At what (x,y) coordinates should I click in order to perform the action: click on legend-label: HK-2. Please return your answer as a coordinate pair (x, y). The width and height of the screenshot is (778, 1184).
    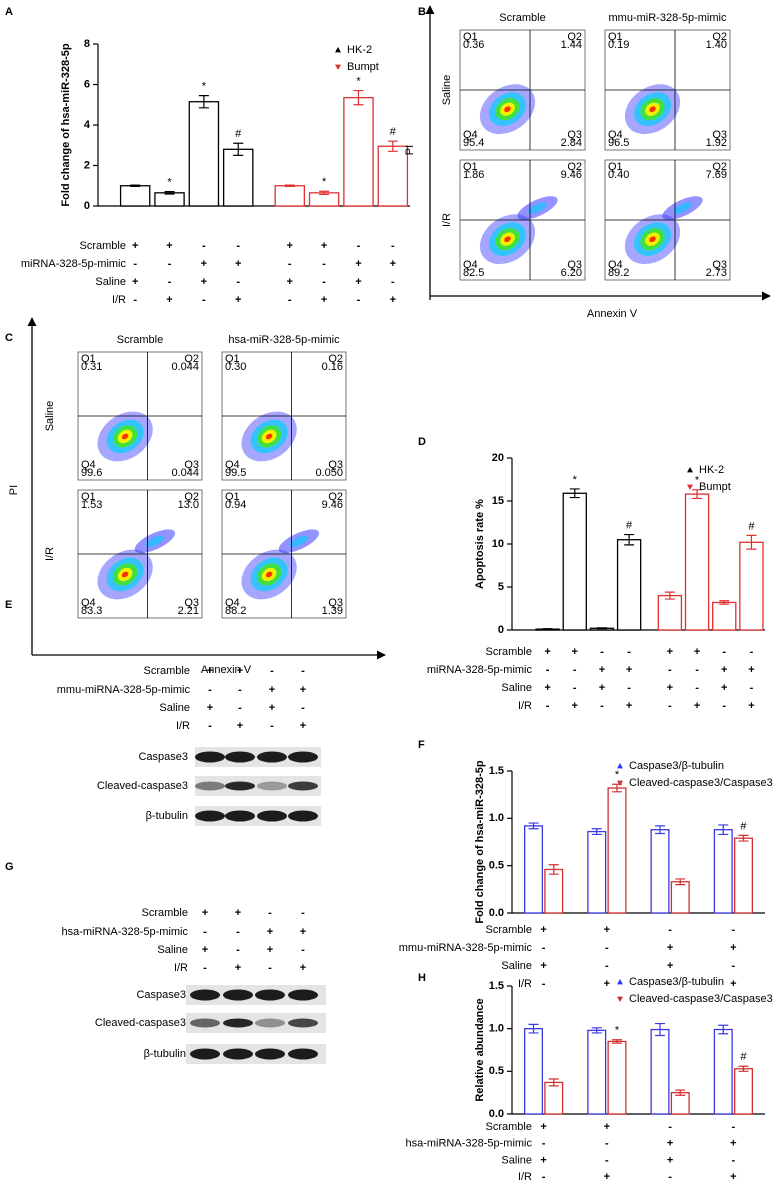
    Looking at the image, I should click on (359, 50).